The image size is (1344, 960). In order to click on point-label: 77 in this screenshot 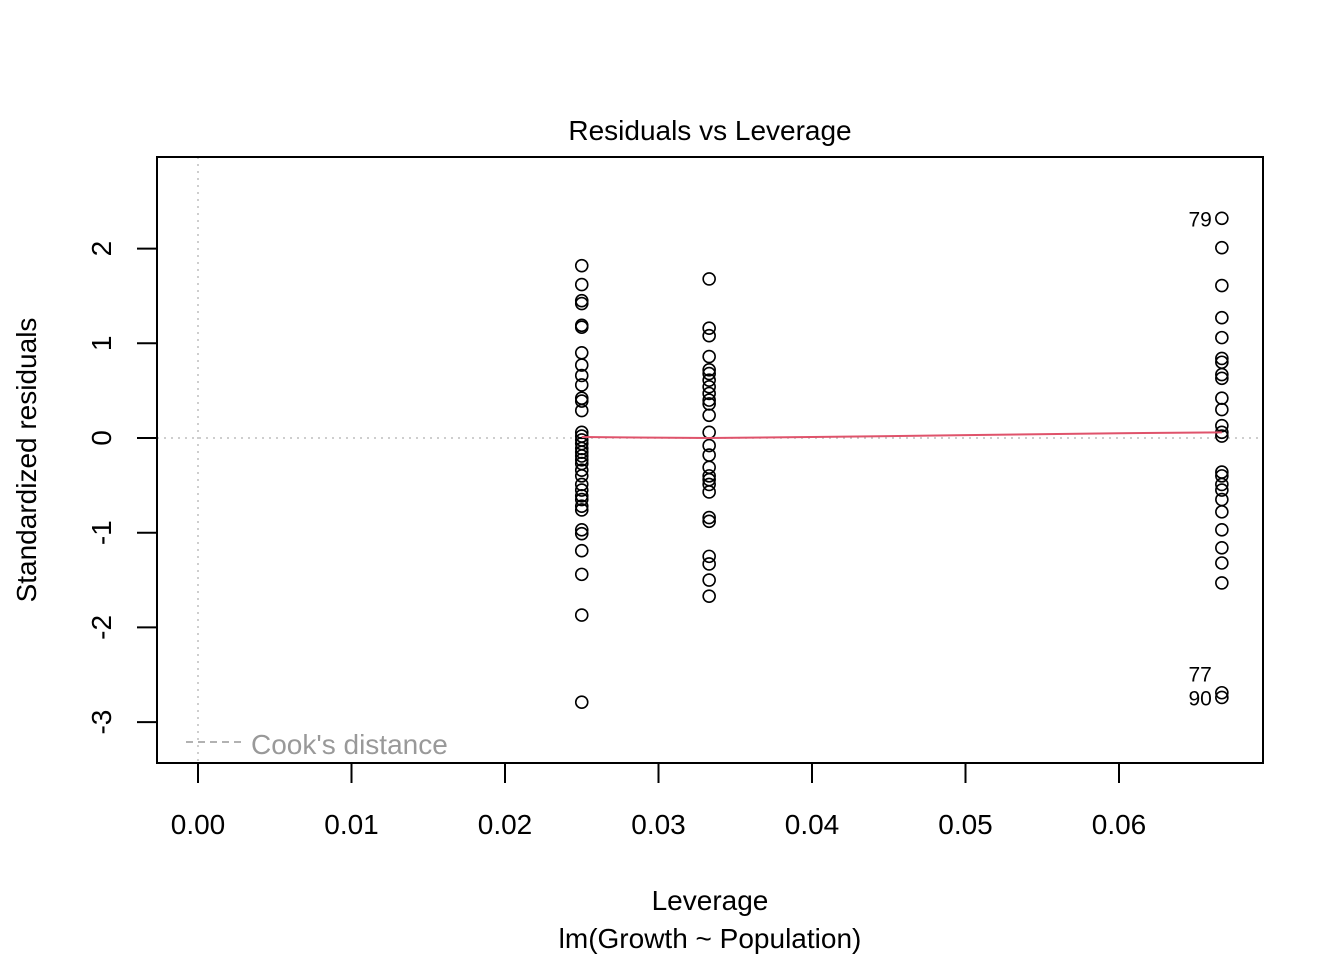, I will do `click(1199, 674)`.